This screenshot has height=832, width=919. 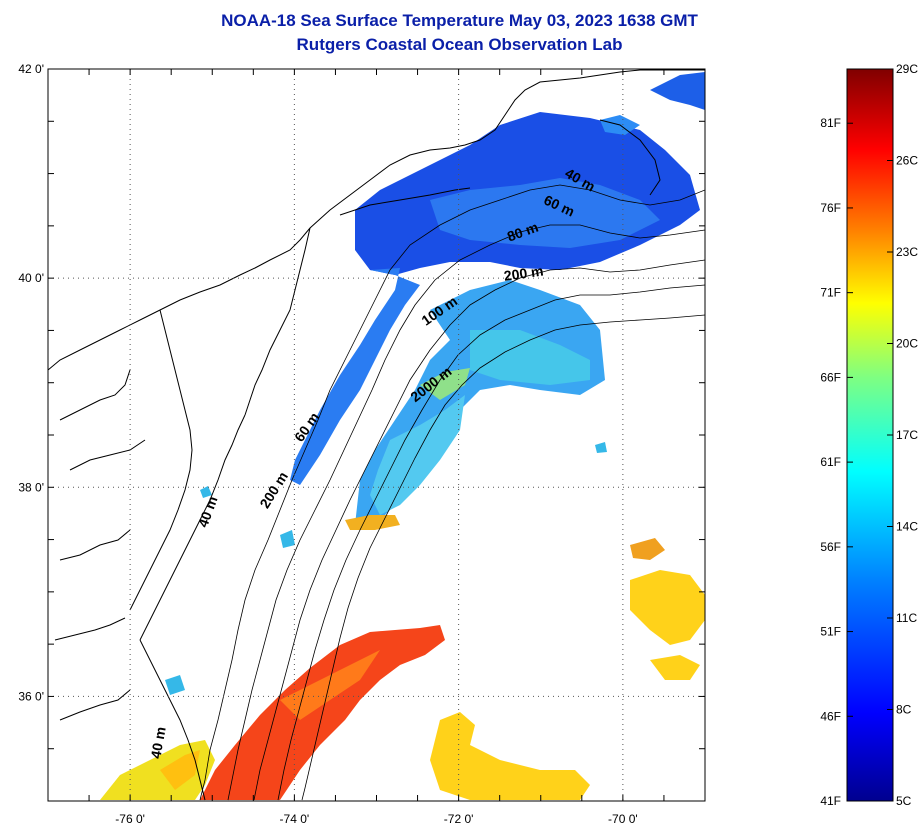 I want to click on colorbar-fahrenheit-label: 81F, so click(x=830, y=123).